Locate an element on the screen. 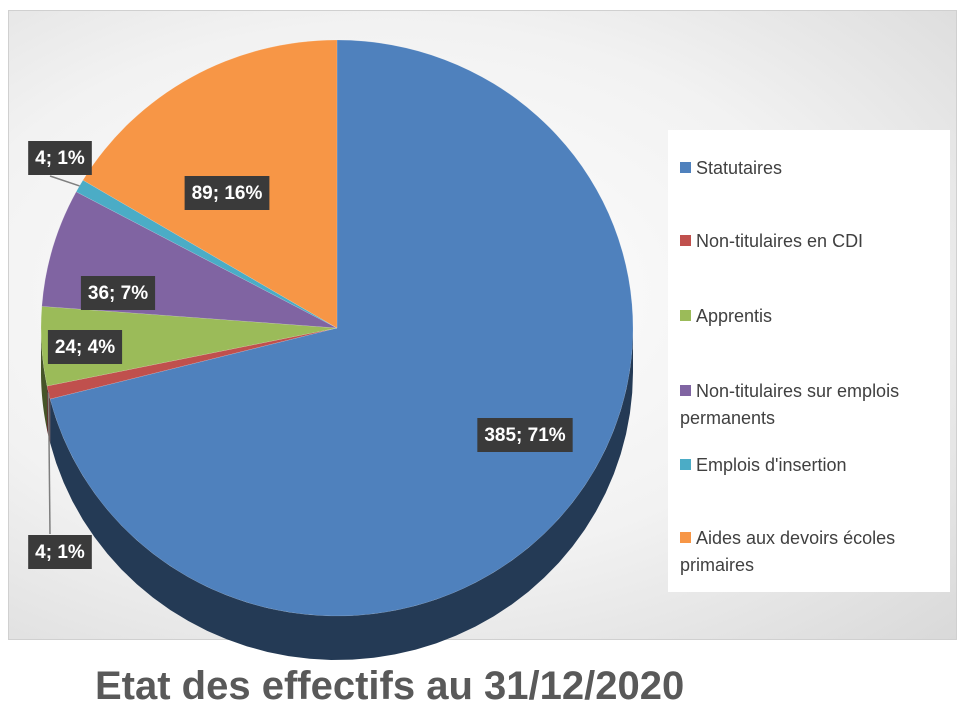  data-label-text: 24; 4% is located at coordinates (85, 347).